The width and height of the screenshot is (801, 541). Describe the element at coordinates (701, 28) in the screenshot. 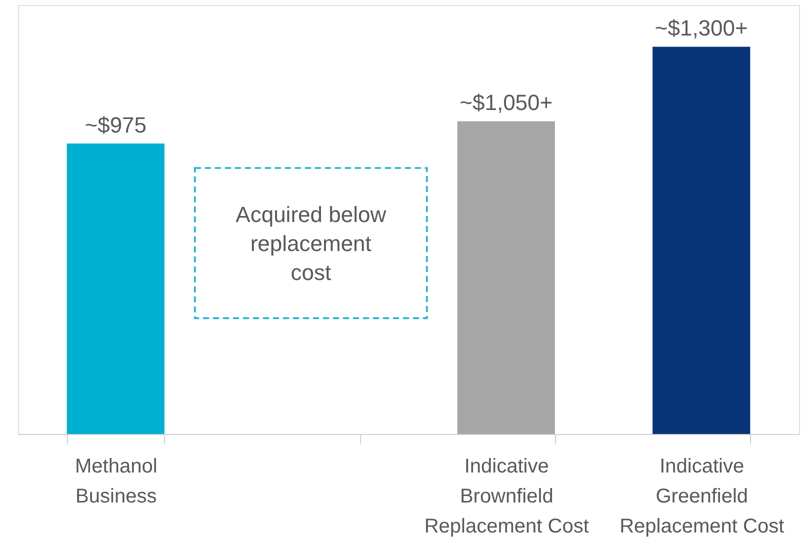

I see `data-label: ~$1,300+` at that location.